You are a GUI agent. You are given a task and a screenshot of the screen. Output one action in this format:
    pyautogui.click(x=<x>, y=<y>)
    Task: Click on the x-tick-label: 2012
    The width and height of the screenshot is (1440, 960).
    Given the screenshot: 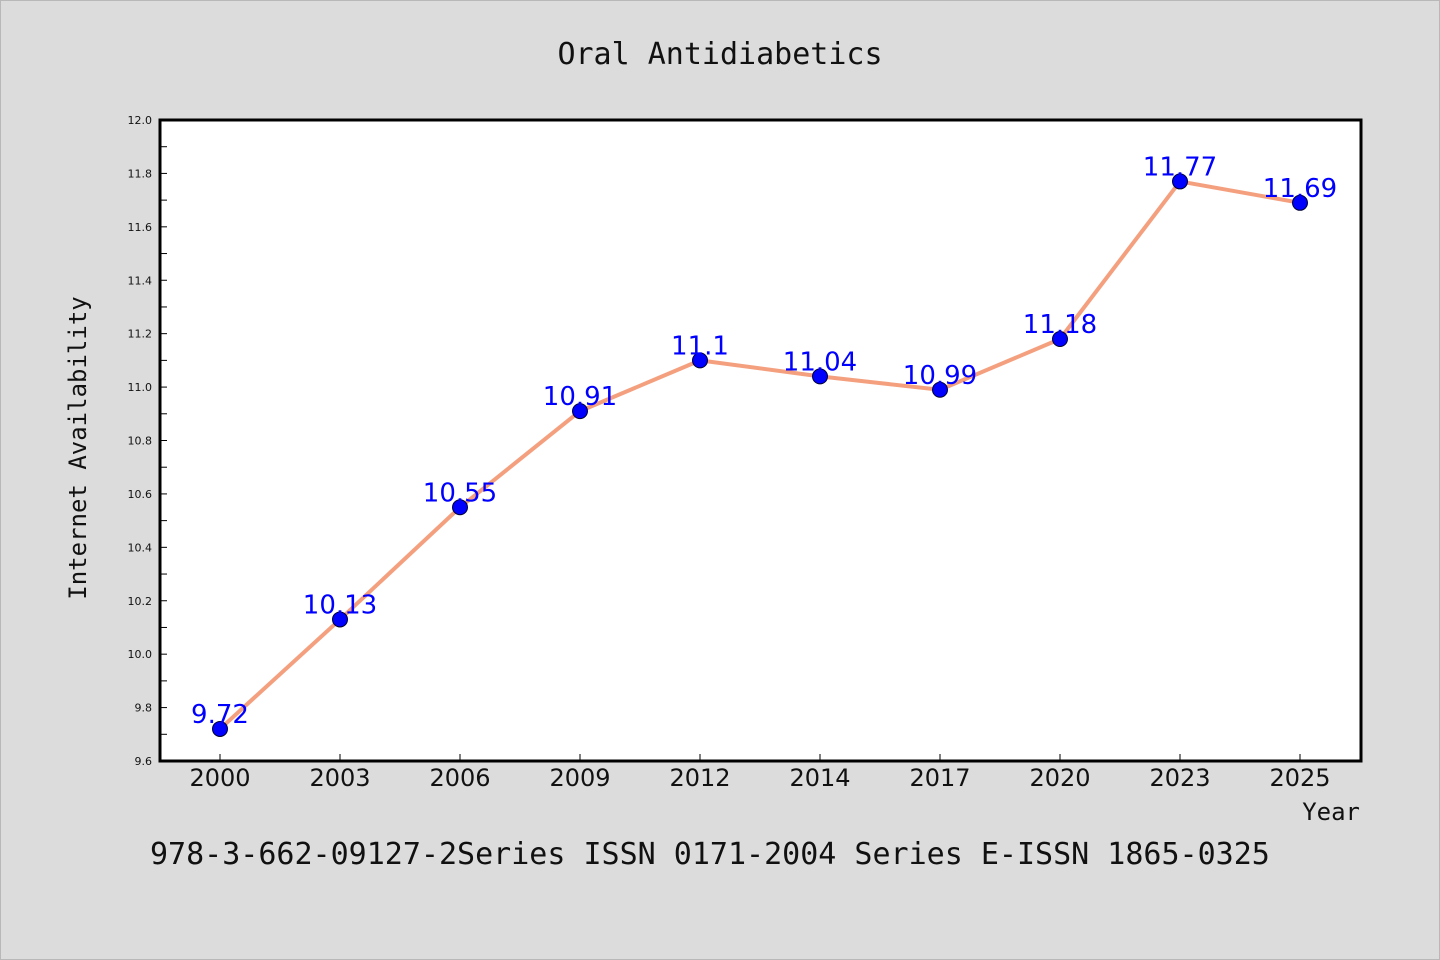 What is the action you would take?
    pyautogui.click(x=699, y=778)
    